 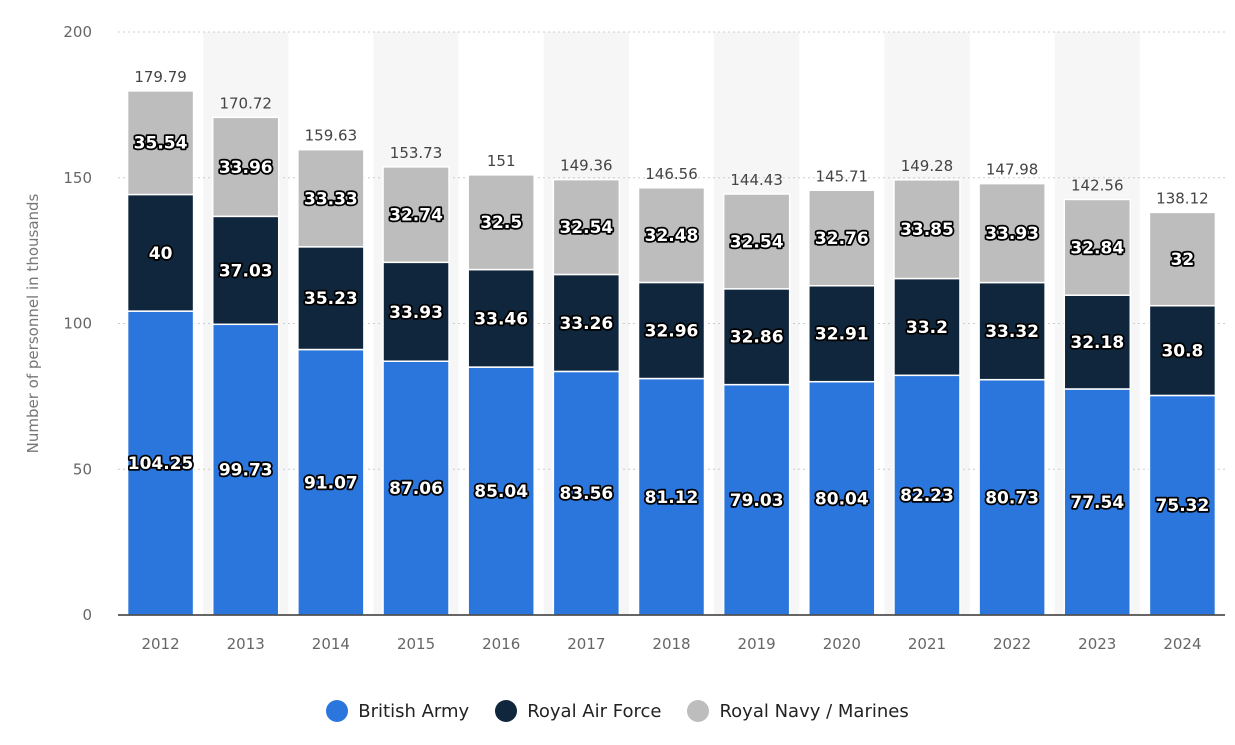 I want to click on data-label: 80.73, so click(x=1012, y=498).